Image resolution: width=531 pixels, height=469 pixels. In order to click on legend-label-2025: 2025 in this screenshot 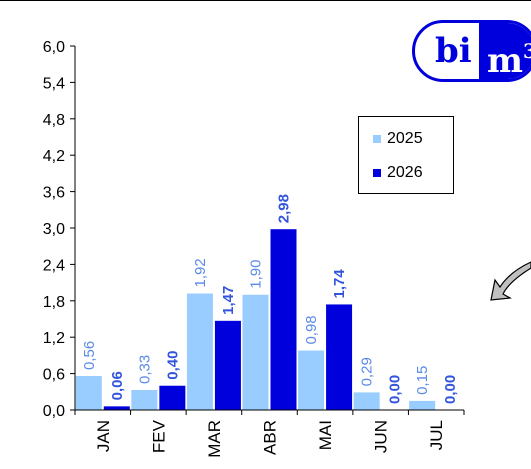, I will do `click(405, 138)`.